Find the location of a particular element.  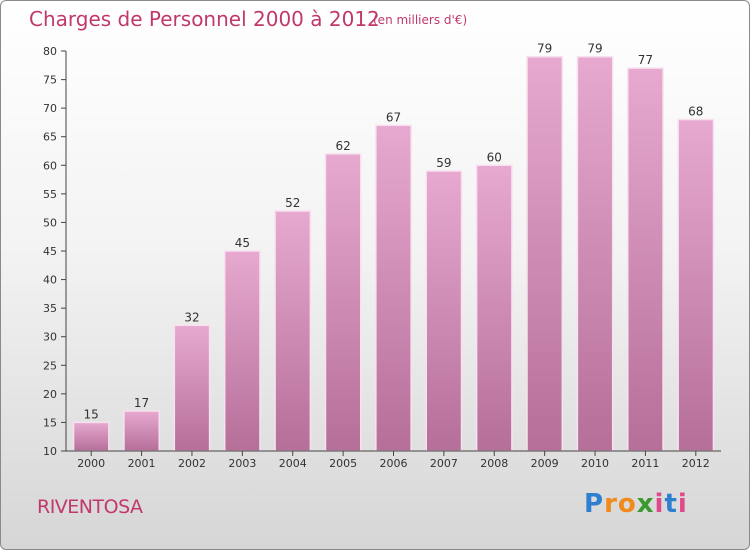

bar-value-label: 68 is located at coordinates (695, 112).